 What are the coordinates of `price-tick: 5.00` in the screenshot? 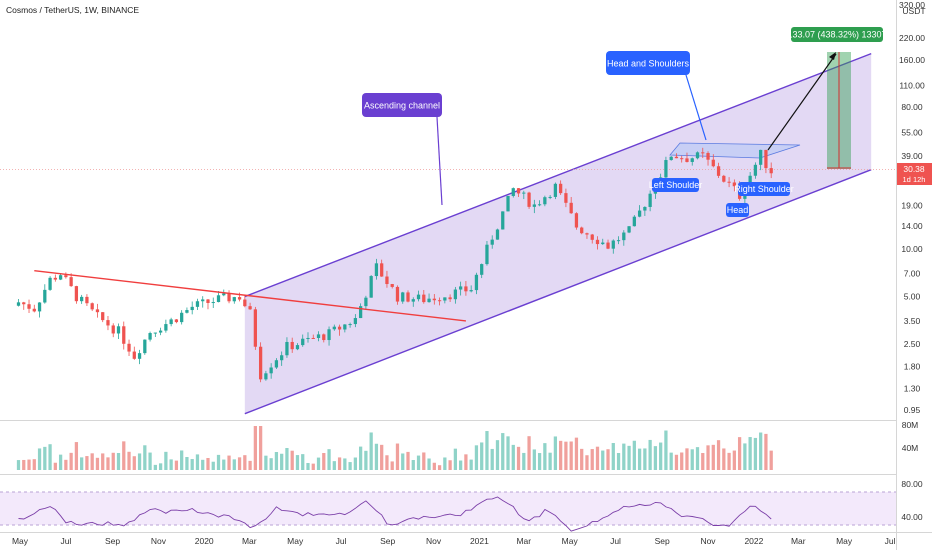 It's located at (912, 297).